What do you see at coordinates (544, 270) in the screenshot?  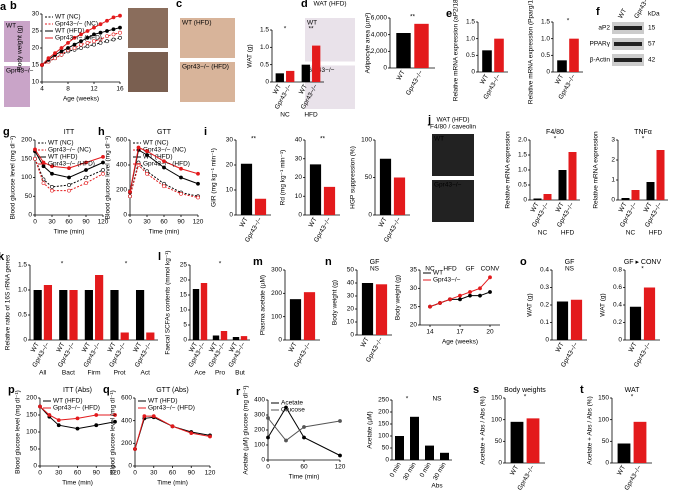 I see `y-tick-label: 0.4` at bounding box center [544, 270].